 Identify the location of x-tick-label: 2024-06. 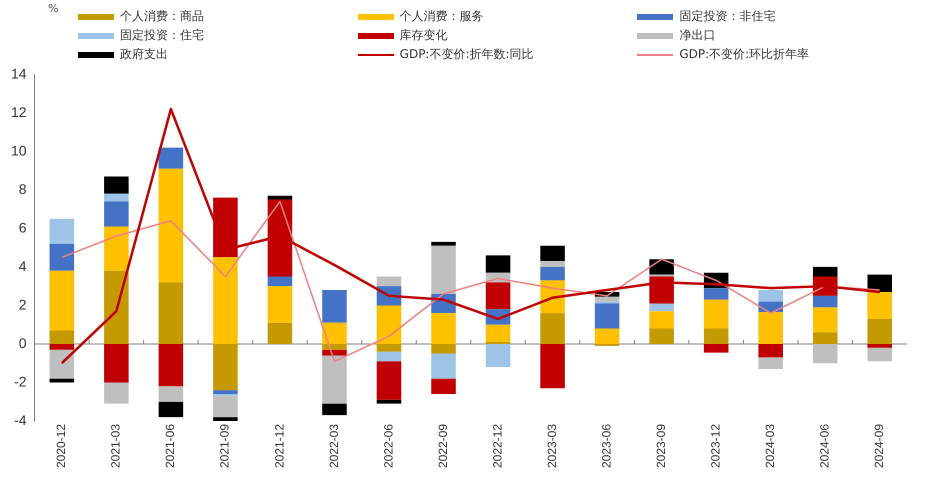
(825, 446).